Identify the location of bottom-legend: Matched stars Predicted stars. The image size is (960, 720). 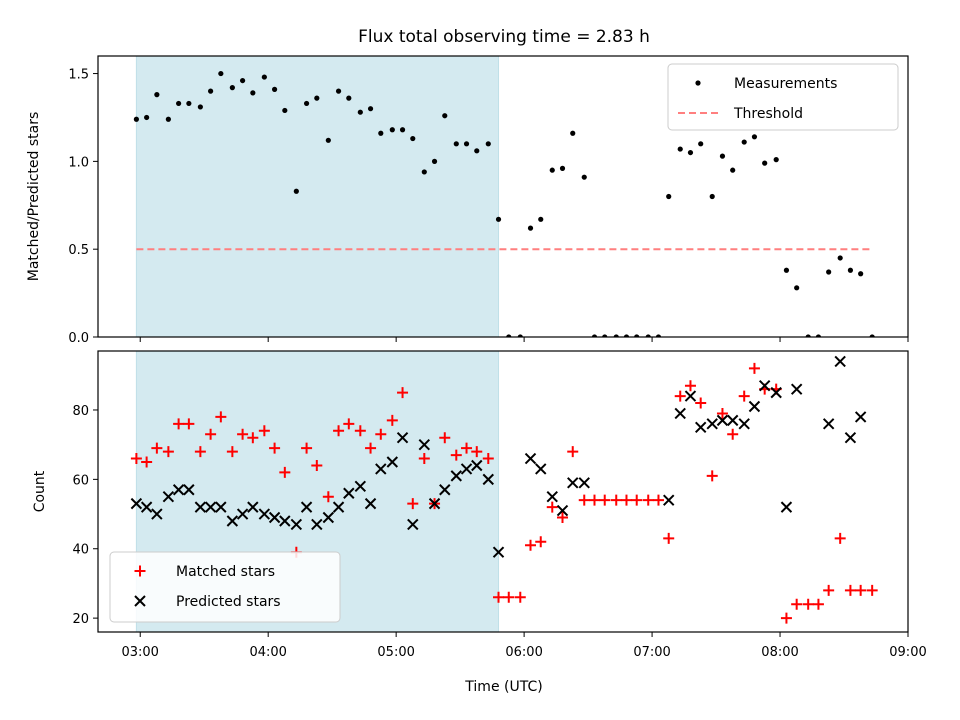
(225, 587).